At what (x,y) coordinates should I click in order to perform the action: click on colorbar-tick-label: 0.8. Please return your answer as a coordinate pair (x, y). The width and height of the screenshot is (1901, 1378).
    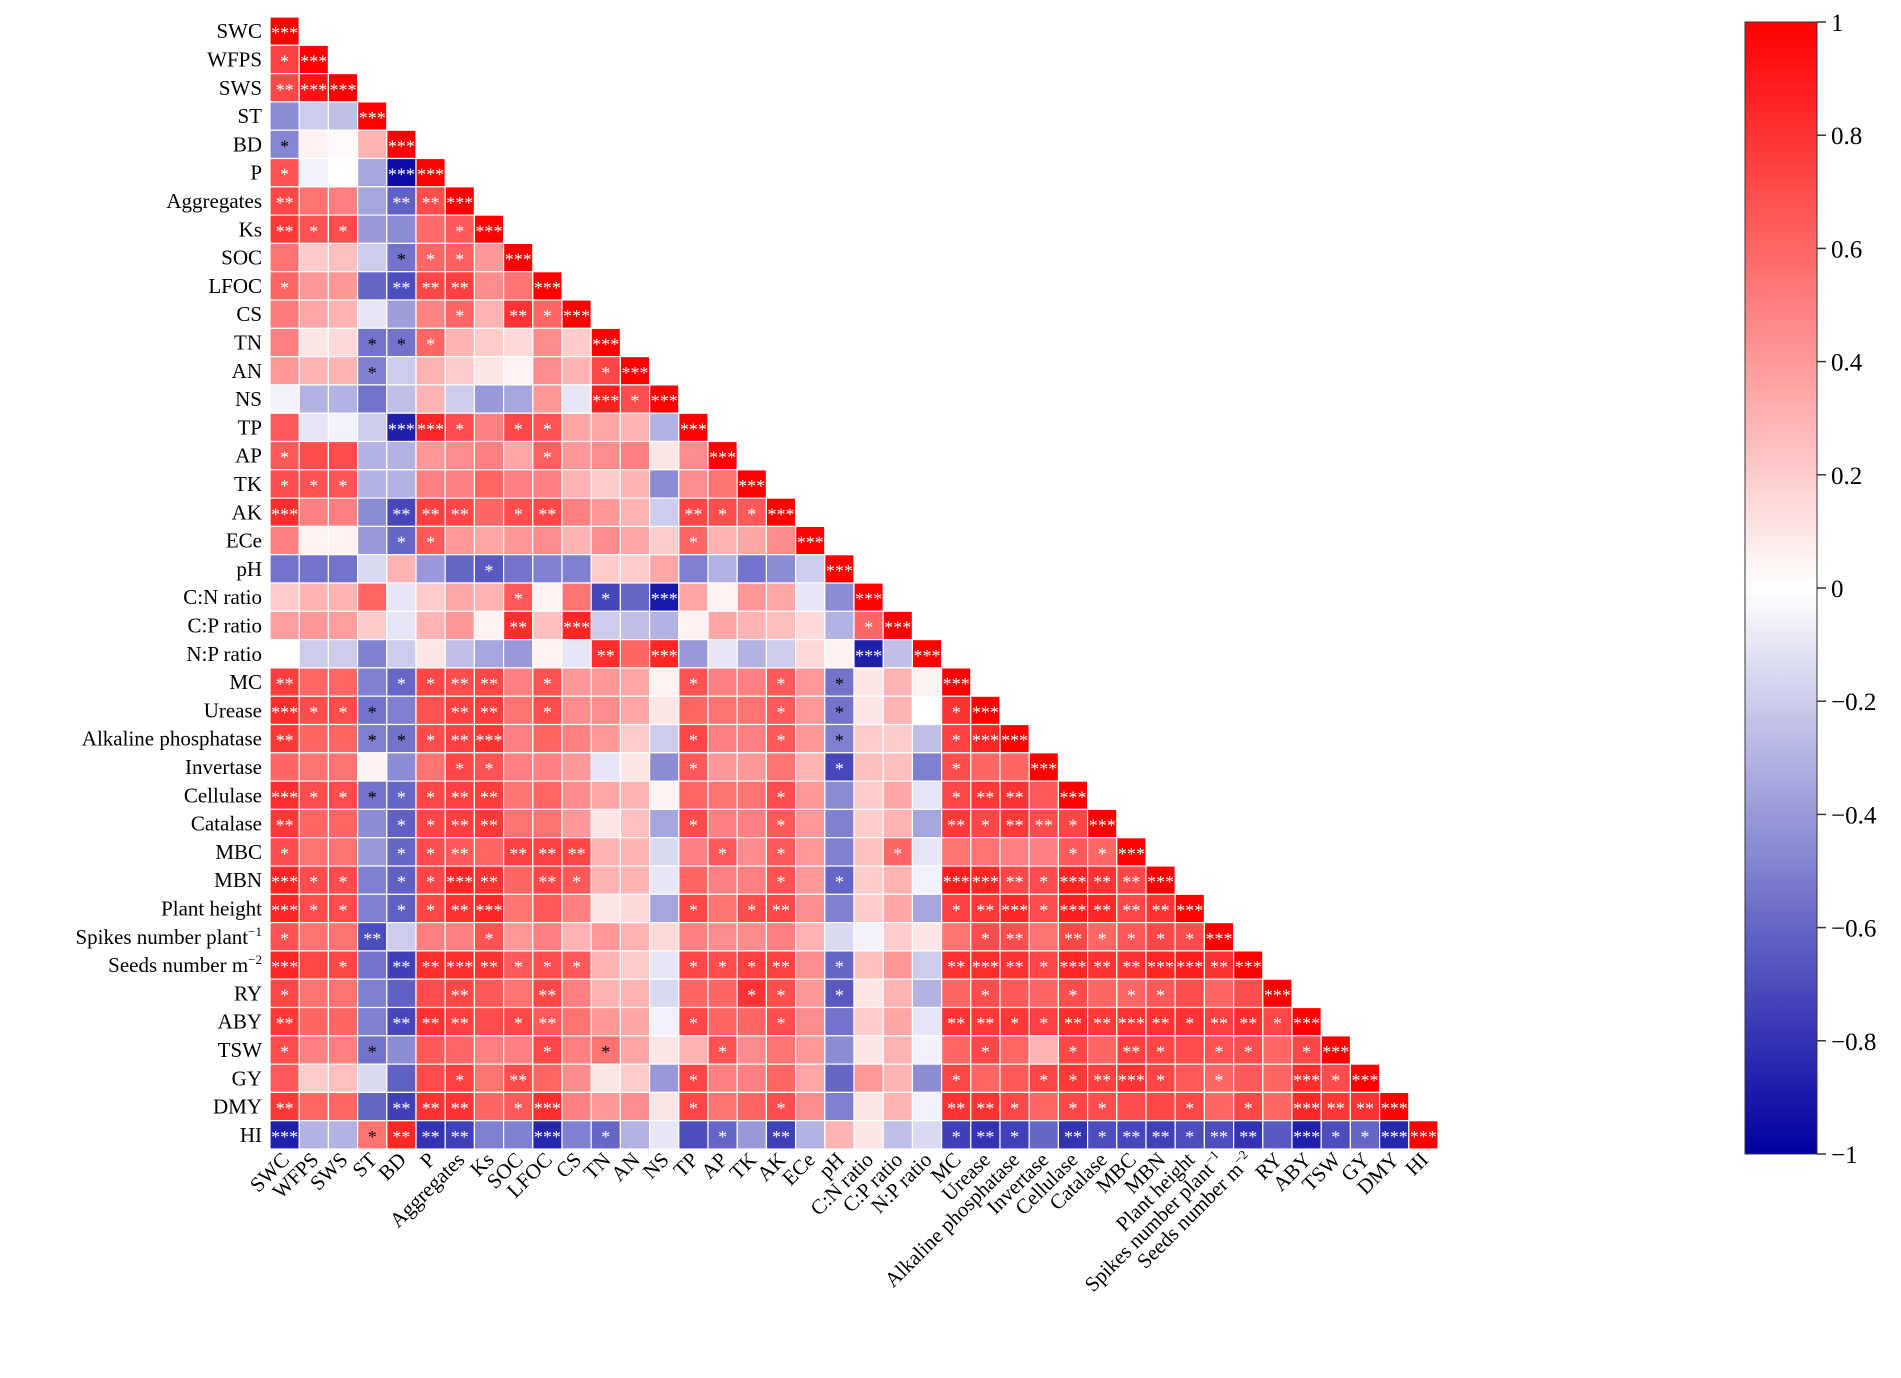
    Looking at the image, I should click on (1846, 136).